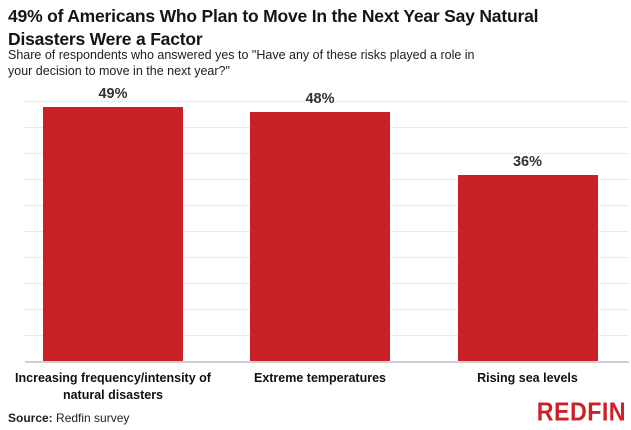 Image resolution: width=631 pixels, height=430 pixels. I want to click on bar-value-label-3: 36%, so click(527, 161).